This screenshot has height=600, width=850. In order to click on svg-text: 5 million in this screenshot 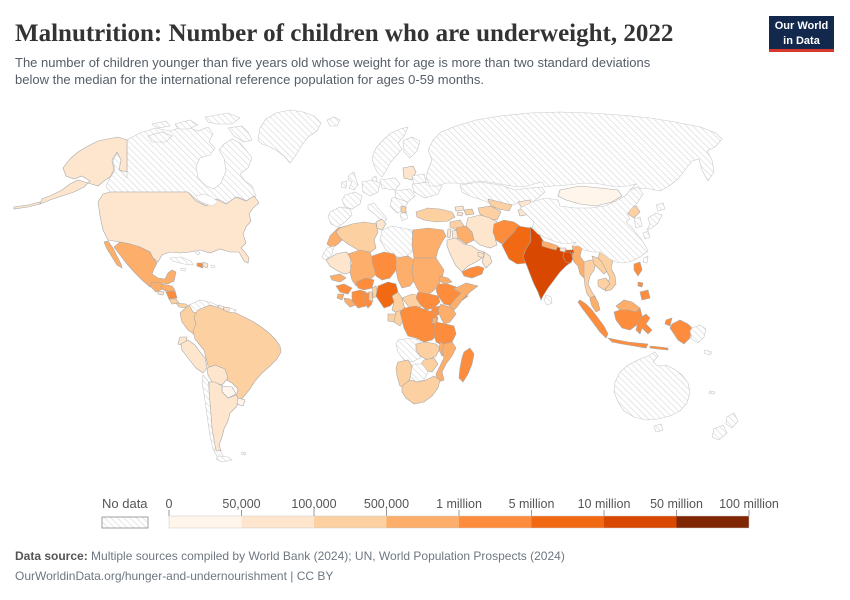, I will do `click(532, 504)`.